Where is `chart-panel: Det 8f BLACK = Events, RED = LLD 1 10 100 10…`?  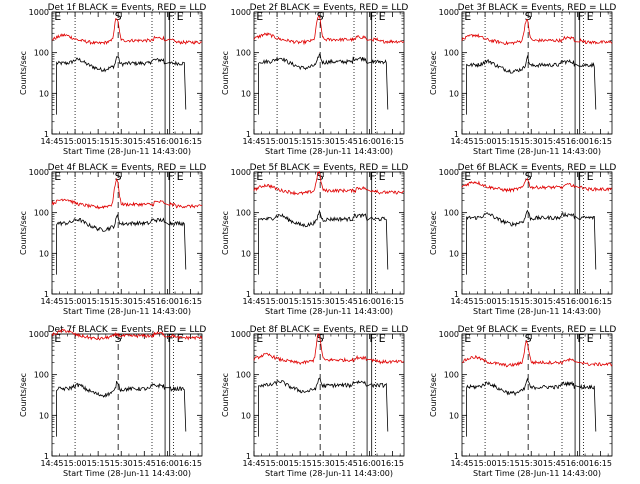
chart-panel: Det 8f BLACK = Events, RED = LLD 1 10 100 10… is located at coordinates (314, 401).